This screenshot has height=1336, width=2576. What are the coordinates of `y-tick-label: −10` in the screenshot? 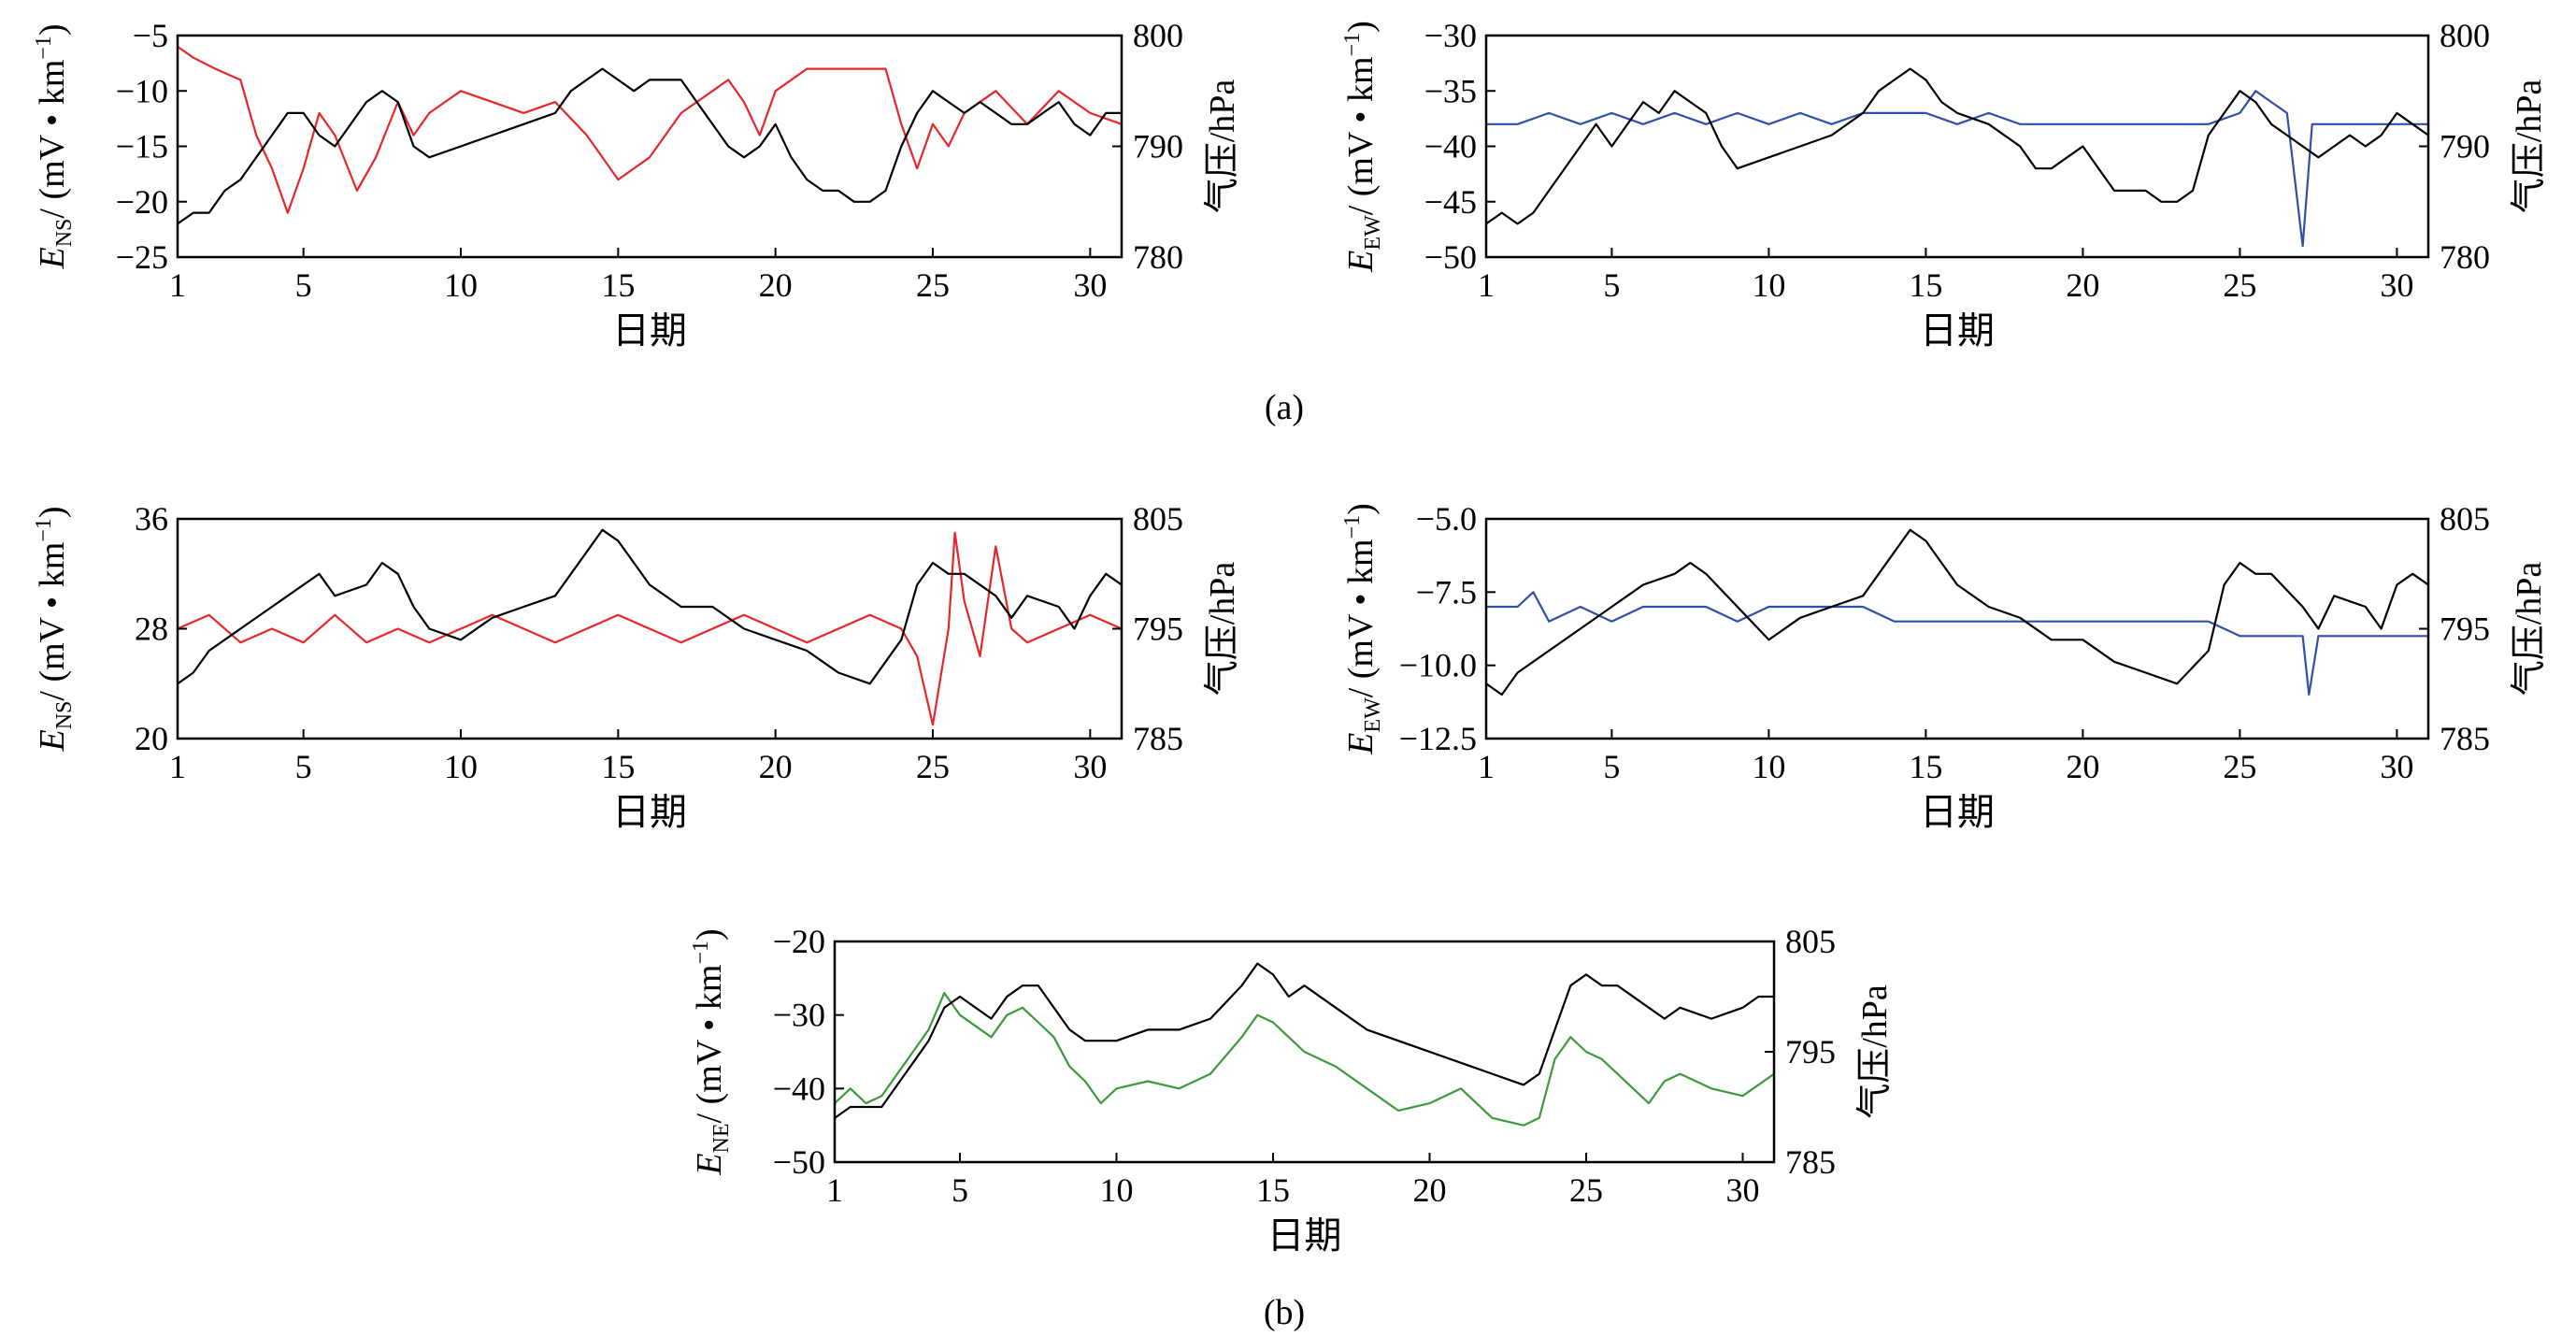 It's located at (142, 90).